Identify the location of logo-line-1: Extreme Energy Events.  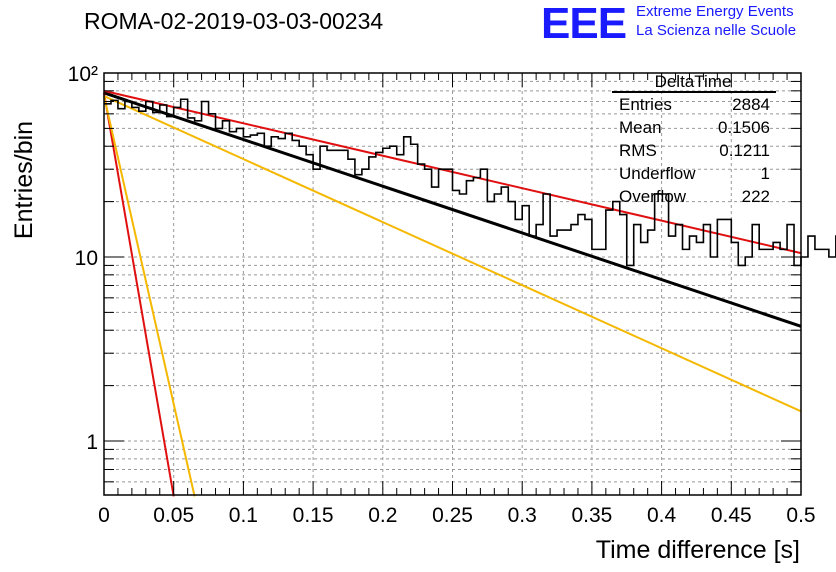
(715, 11).